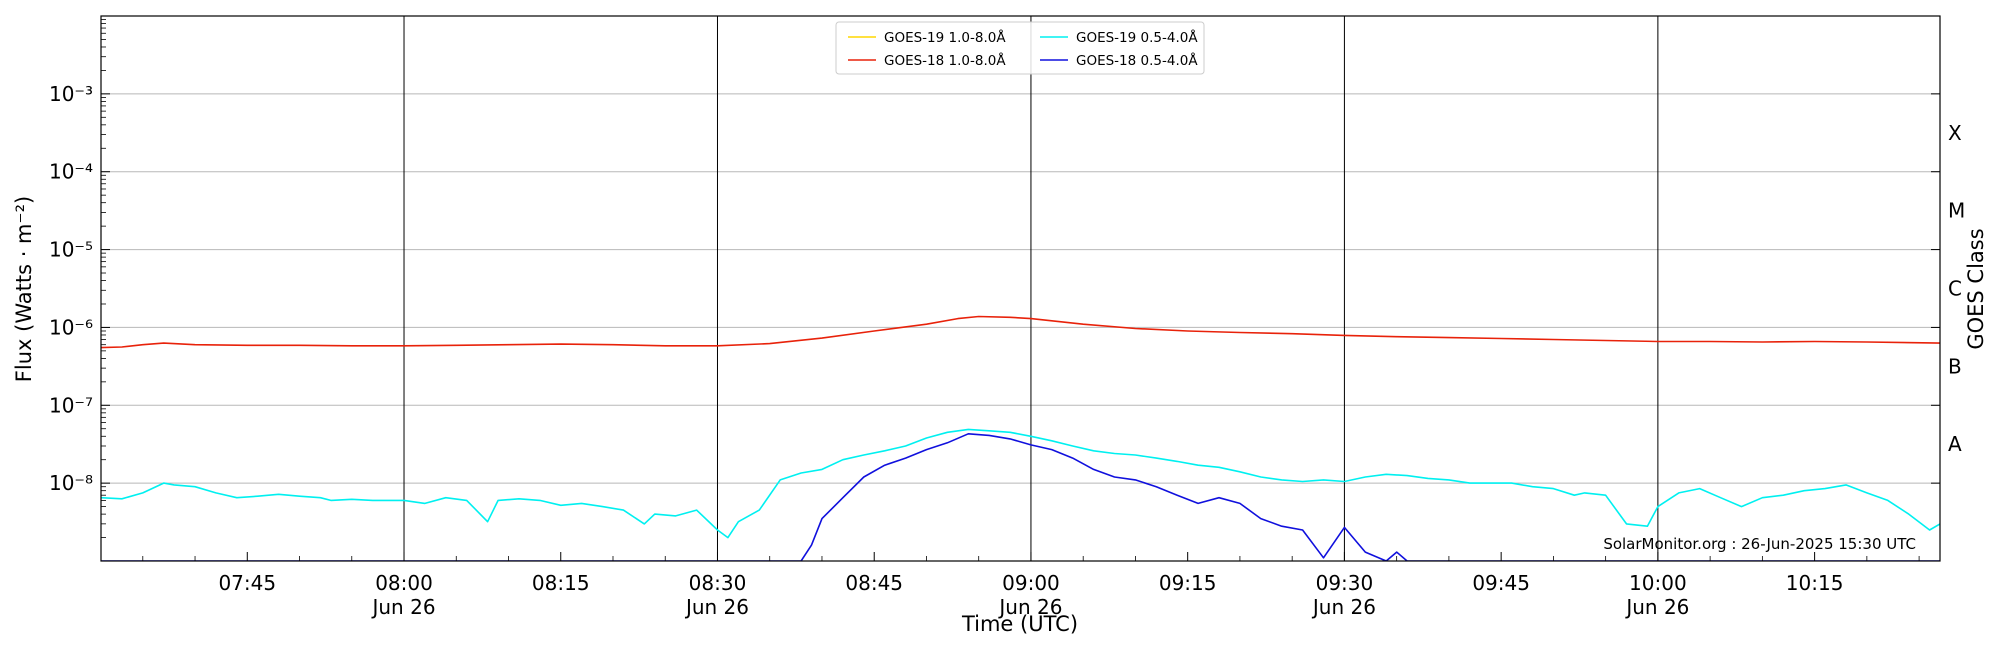  I want to click on x-tick-label: 09:00, so click(1031, 583).